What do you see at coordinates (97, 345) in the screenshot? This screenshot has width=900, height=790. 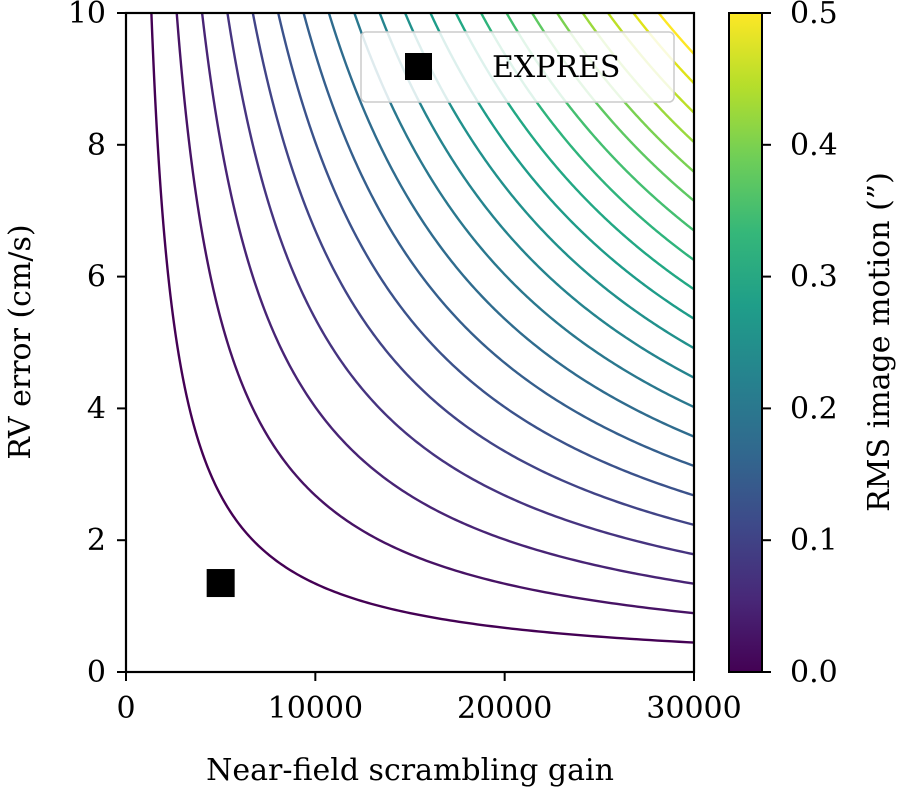 I see `y-axis: 0 2 4 6 8 10` at bounding box center [97, 345].